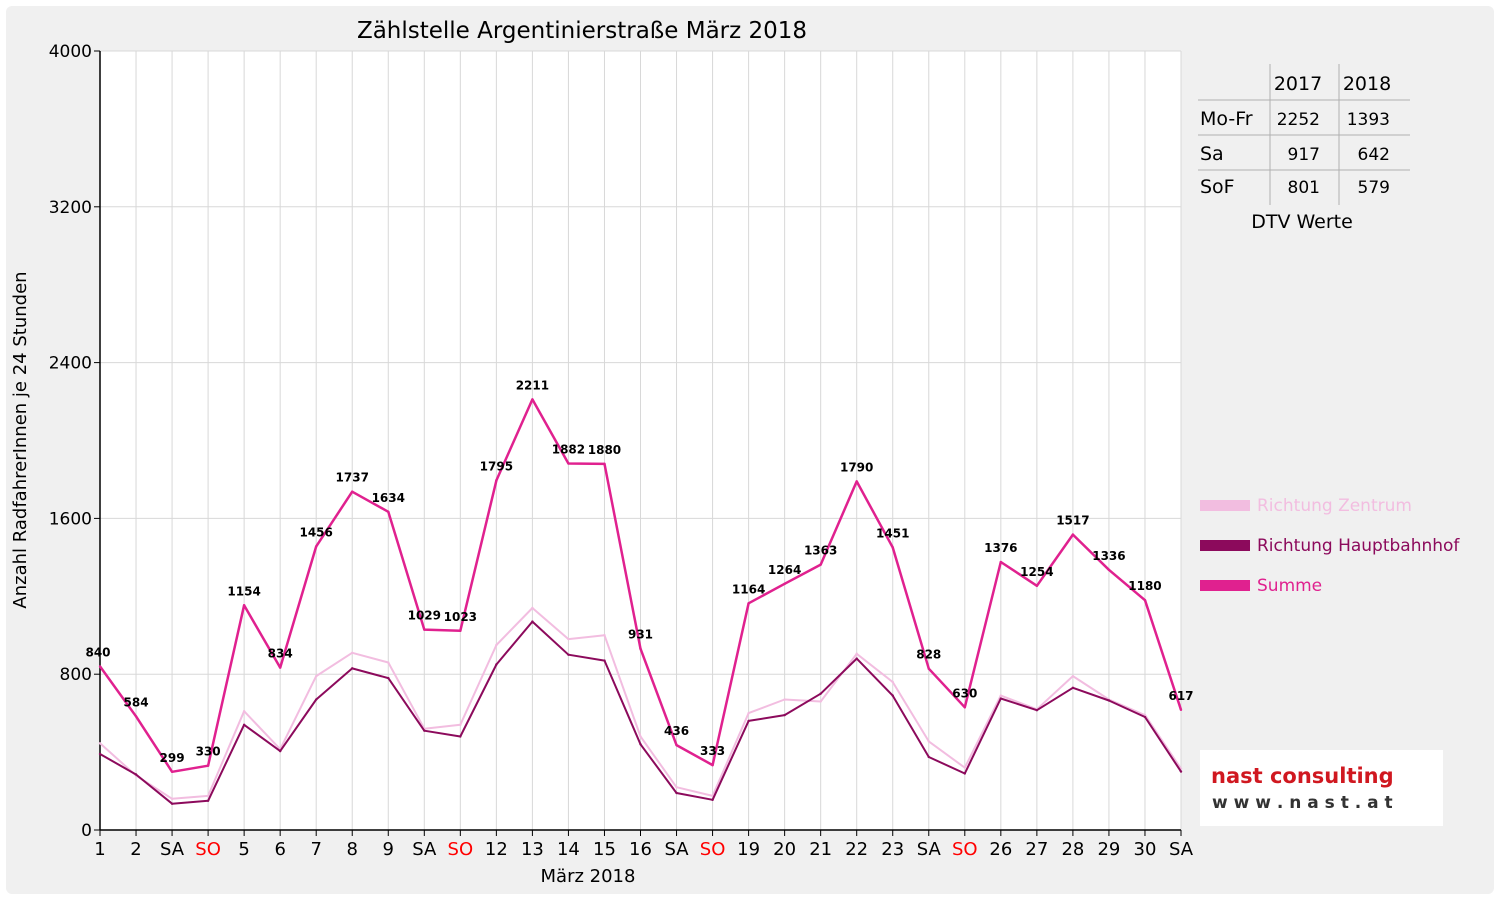 The width and height of the screenshot is (1500, 900). I want to click on table-cell: 2252, so click(1298, 120).